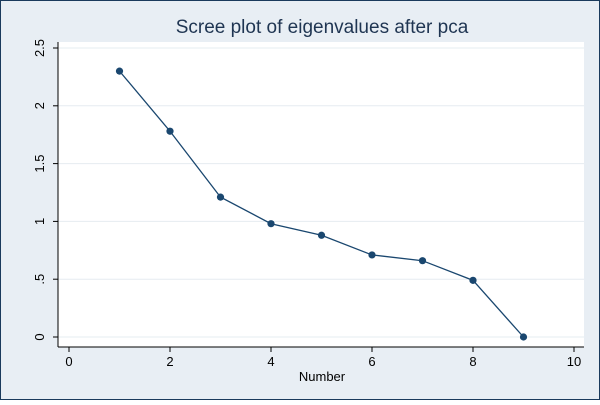  What do you see at coordinates (323, 358) in the screenshot?
I see `x-axis-ticks: 0 2 4 6 8 10` at bounding box center [323, 358].